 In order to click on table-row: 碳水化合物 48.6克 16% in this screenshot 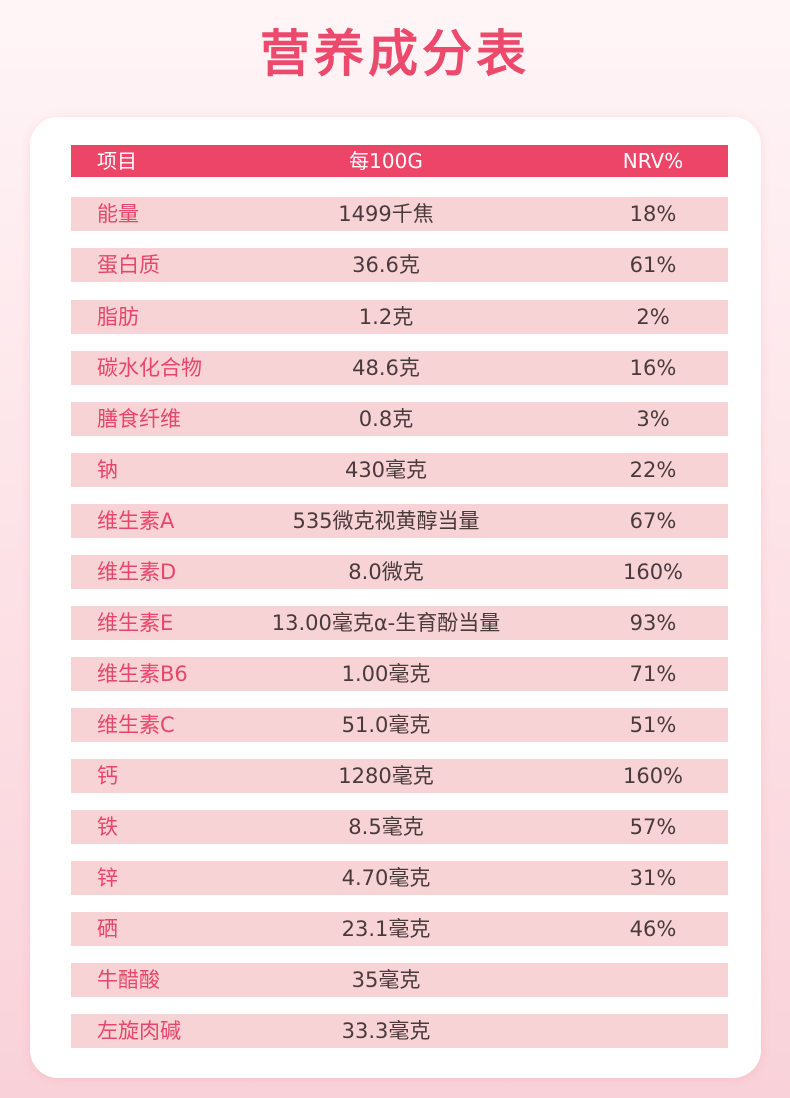, I will do `click(399, 368)`.